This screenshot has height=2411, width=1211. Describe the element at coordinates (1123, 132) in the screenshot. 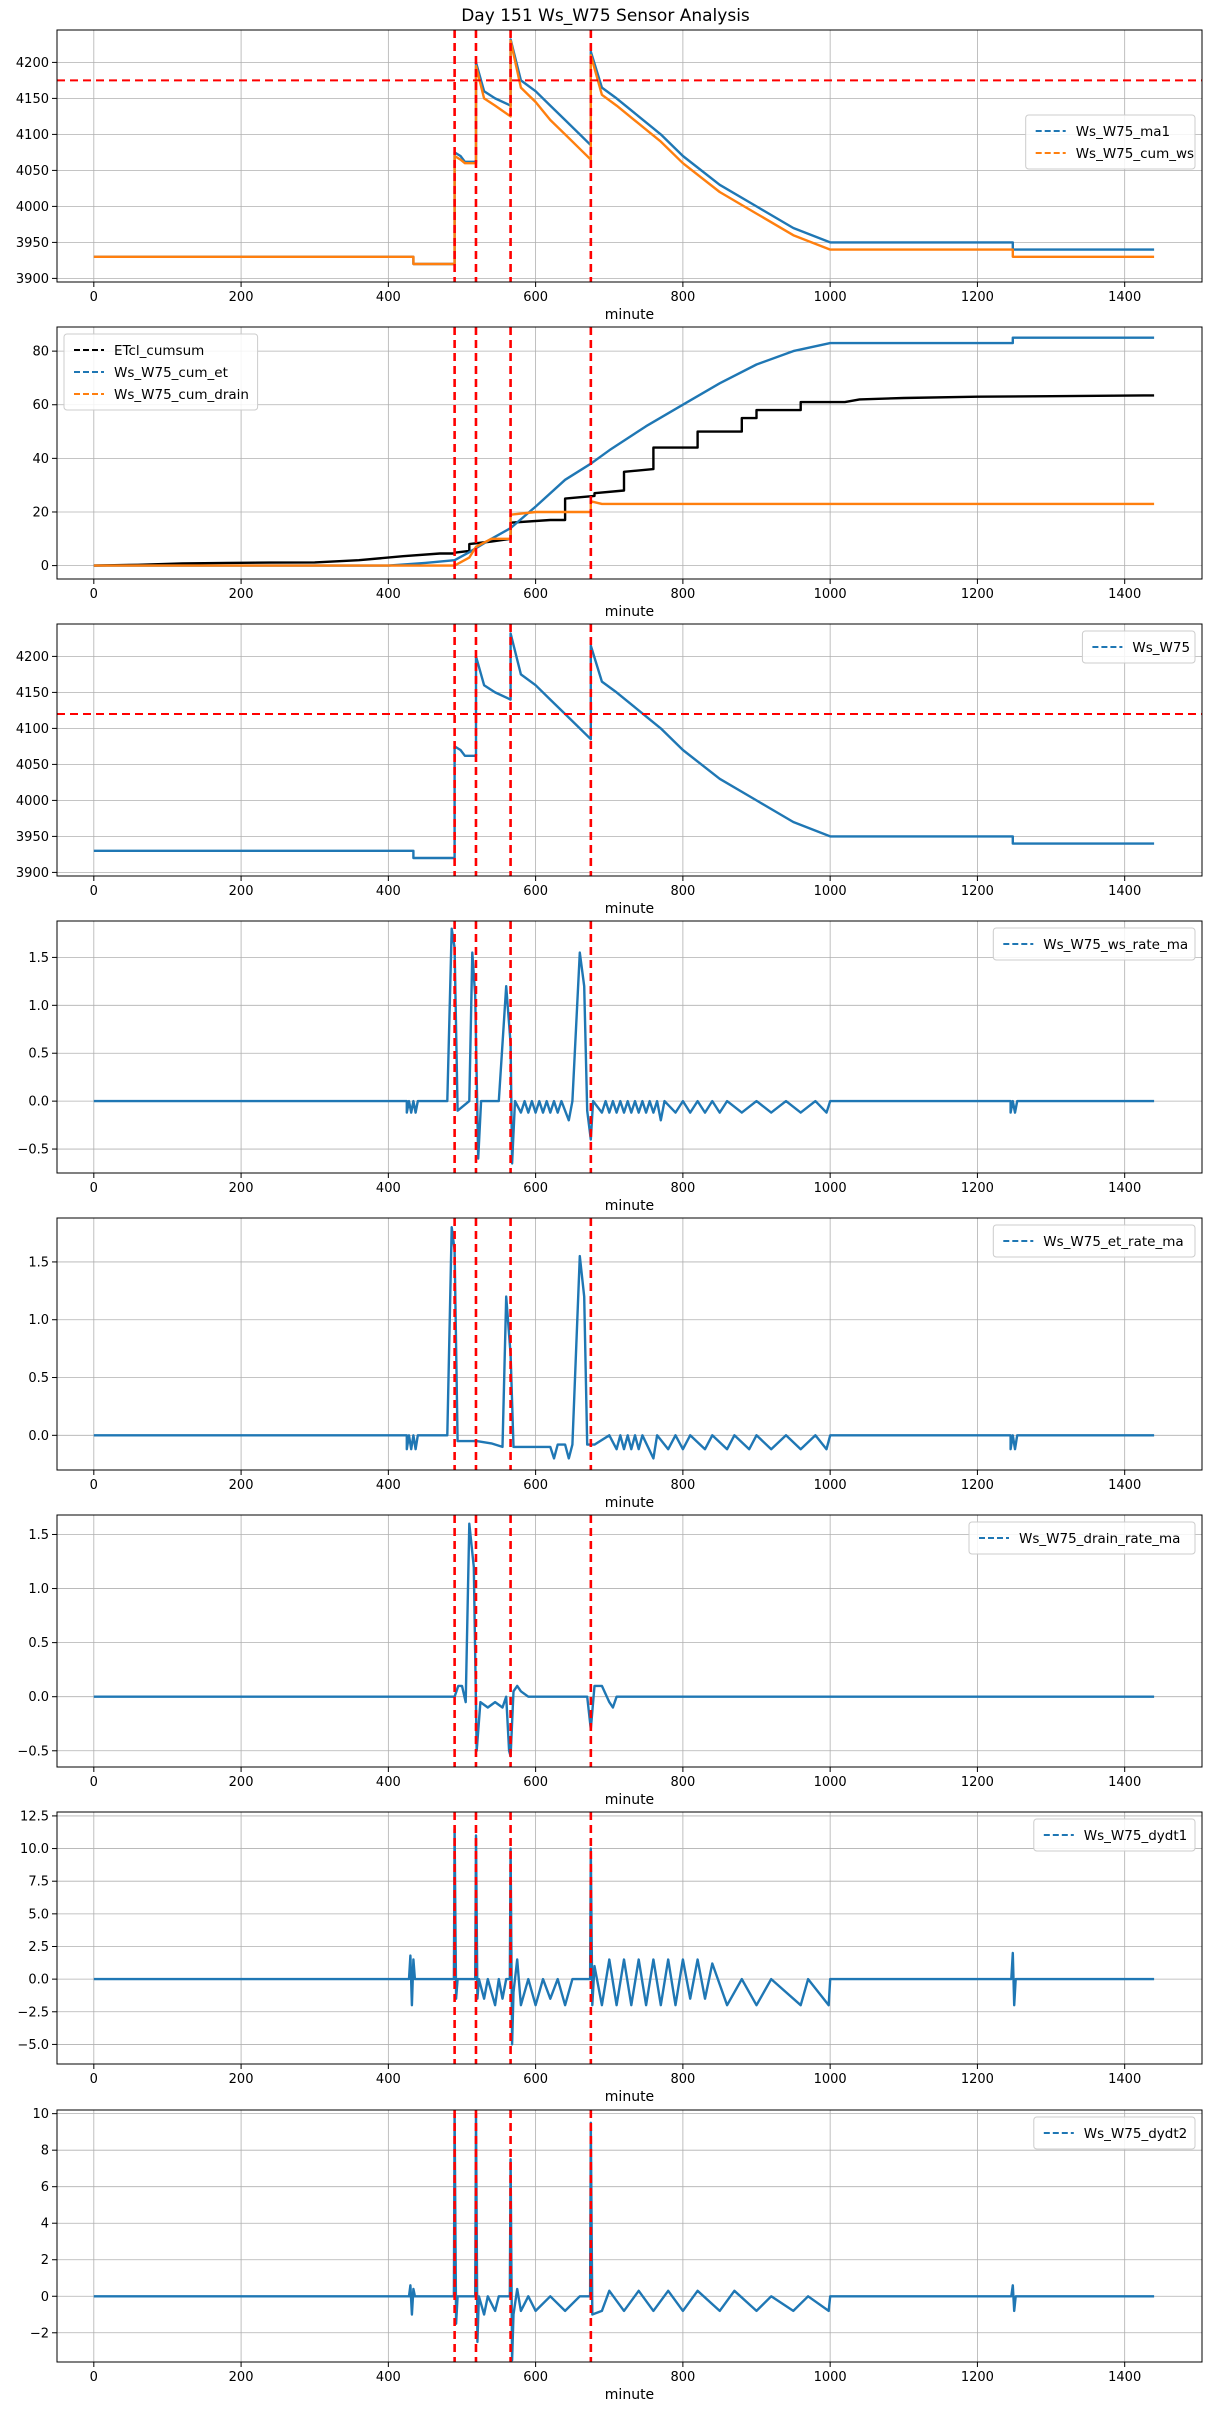

I see `legend-label: Ws_W75_ma1` at that location.